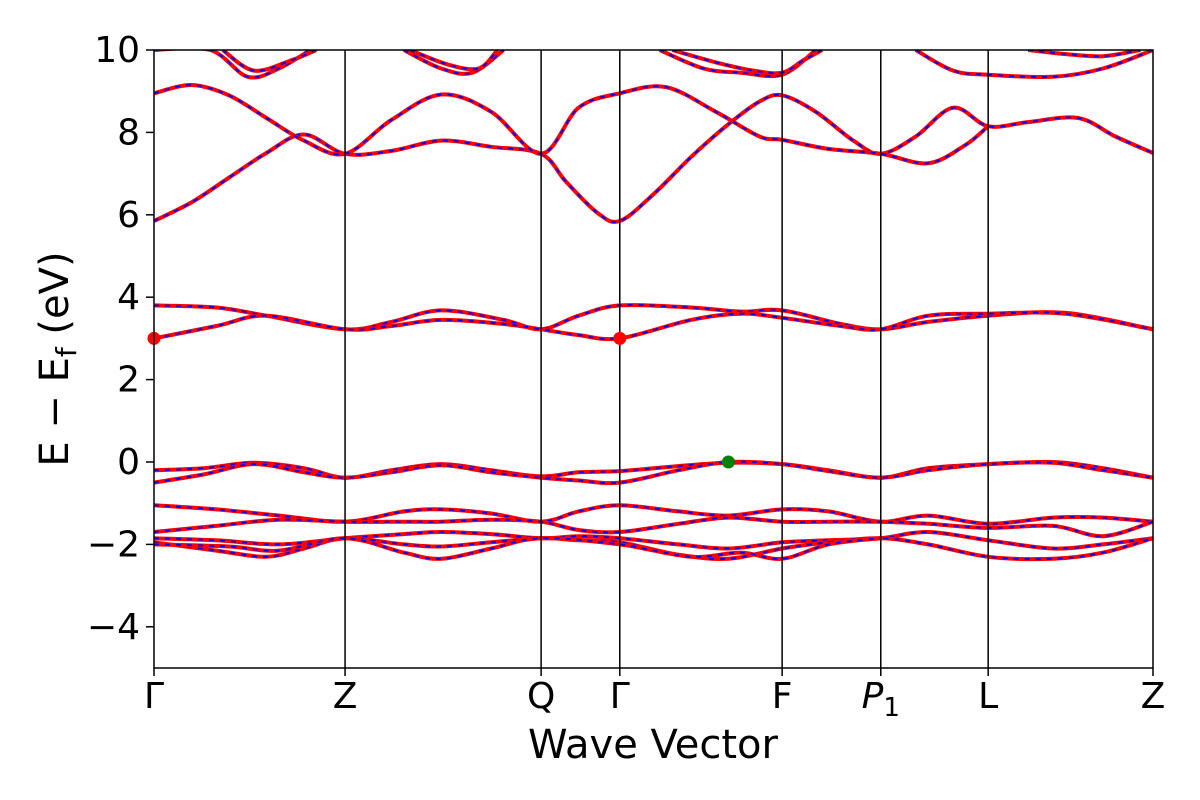 This screenshot has width=1200, height=800. I want to click on y-axis-title-main: E − E, so click(55, 412).